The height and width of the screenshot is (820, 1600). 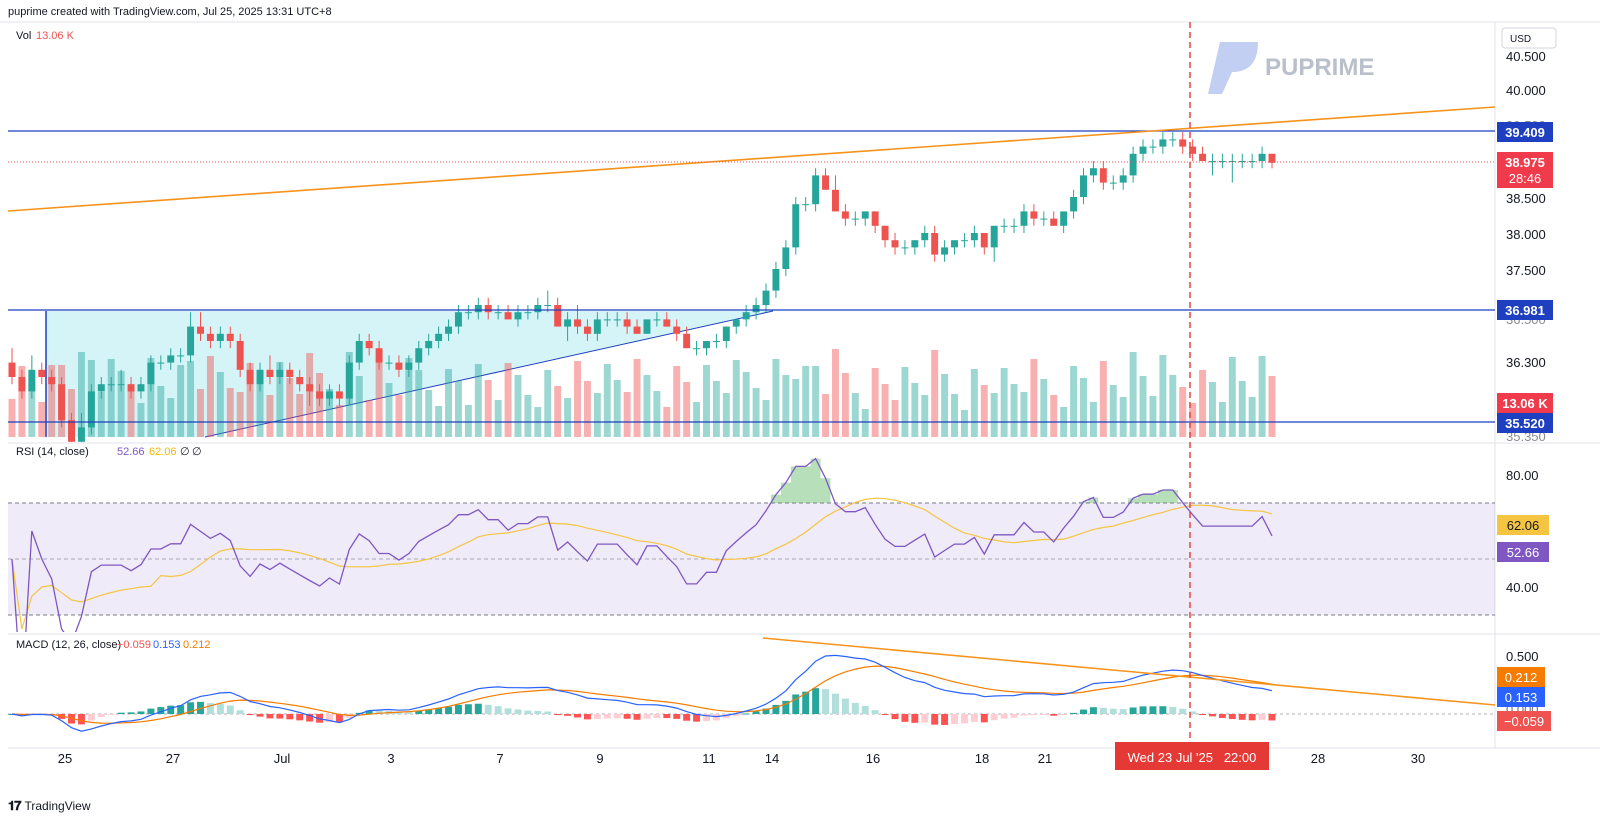 What do you see at coordinates (134, 645) in the screenshot?
I see `macd-hist-value: −0.059` at bounding box center [134, 645].